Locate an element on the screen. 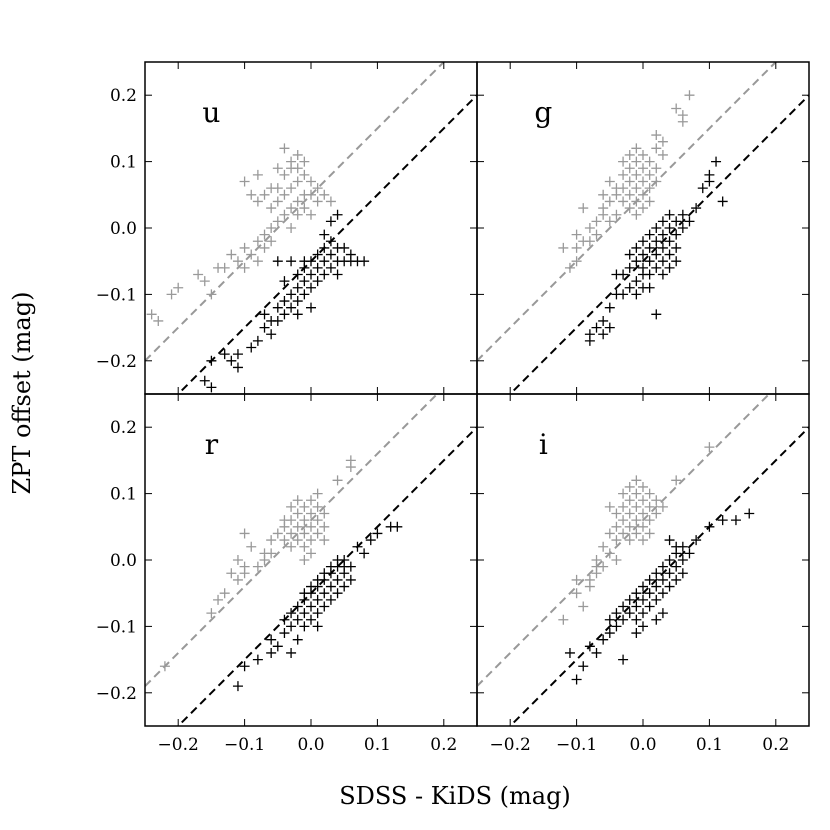  x-tick-label: −0.1 is located at coordinates (576, 745).